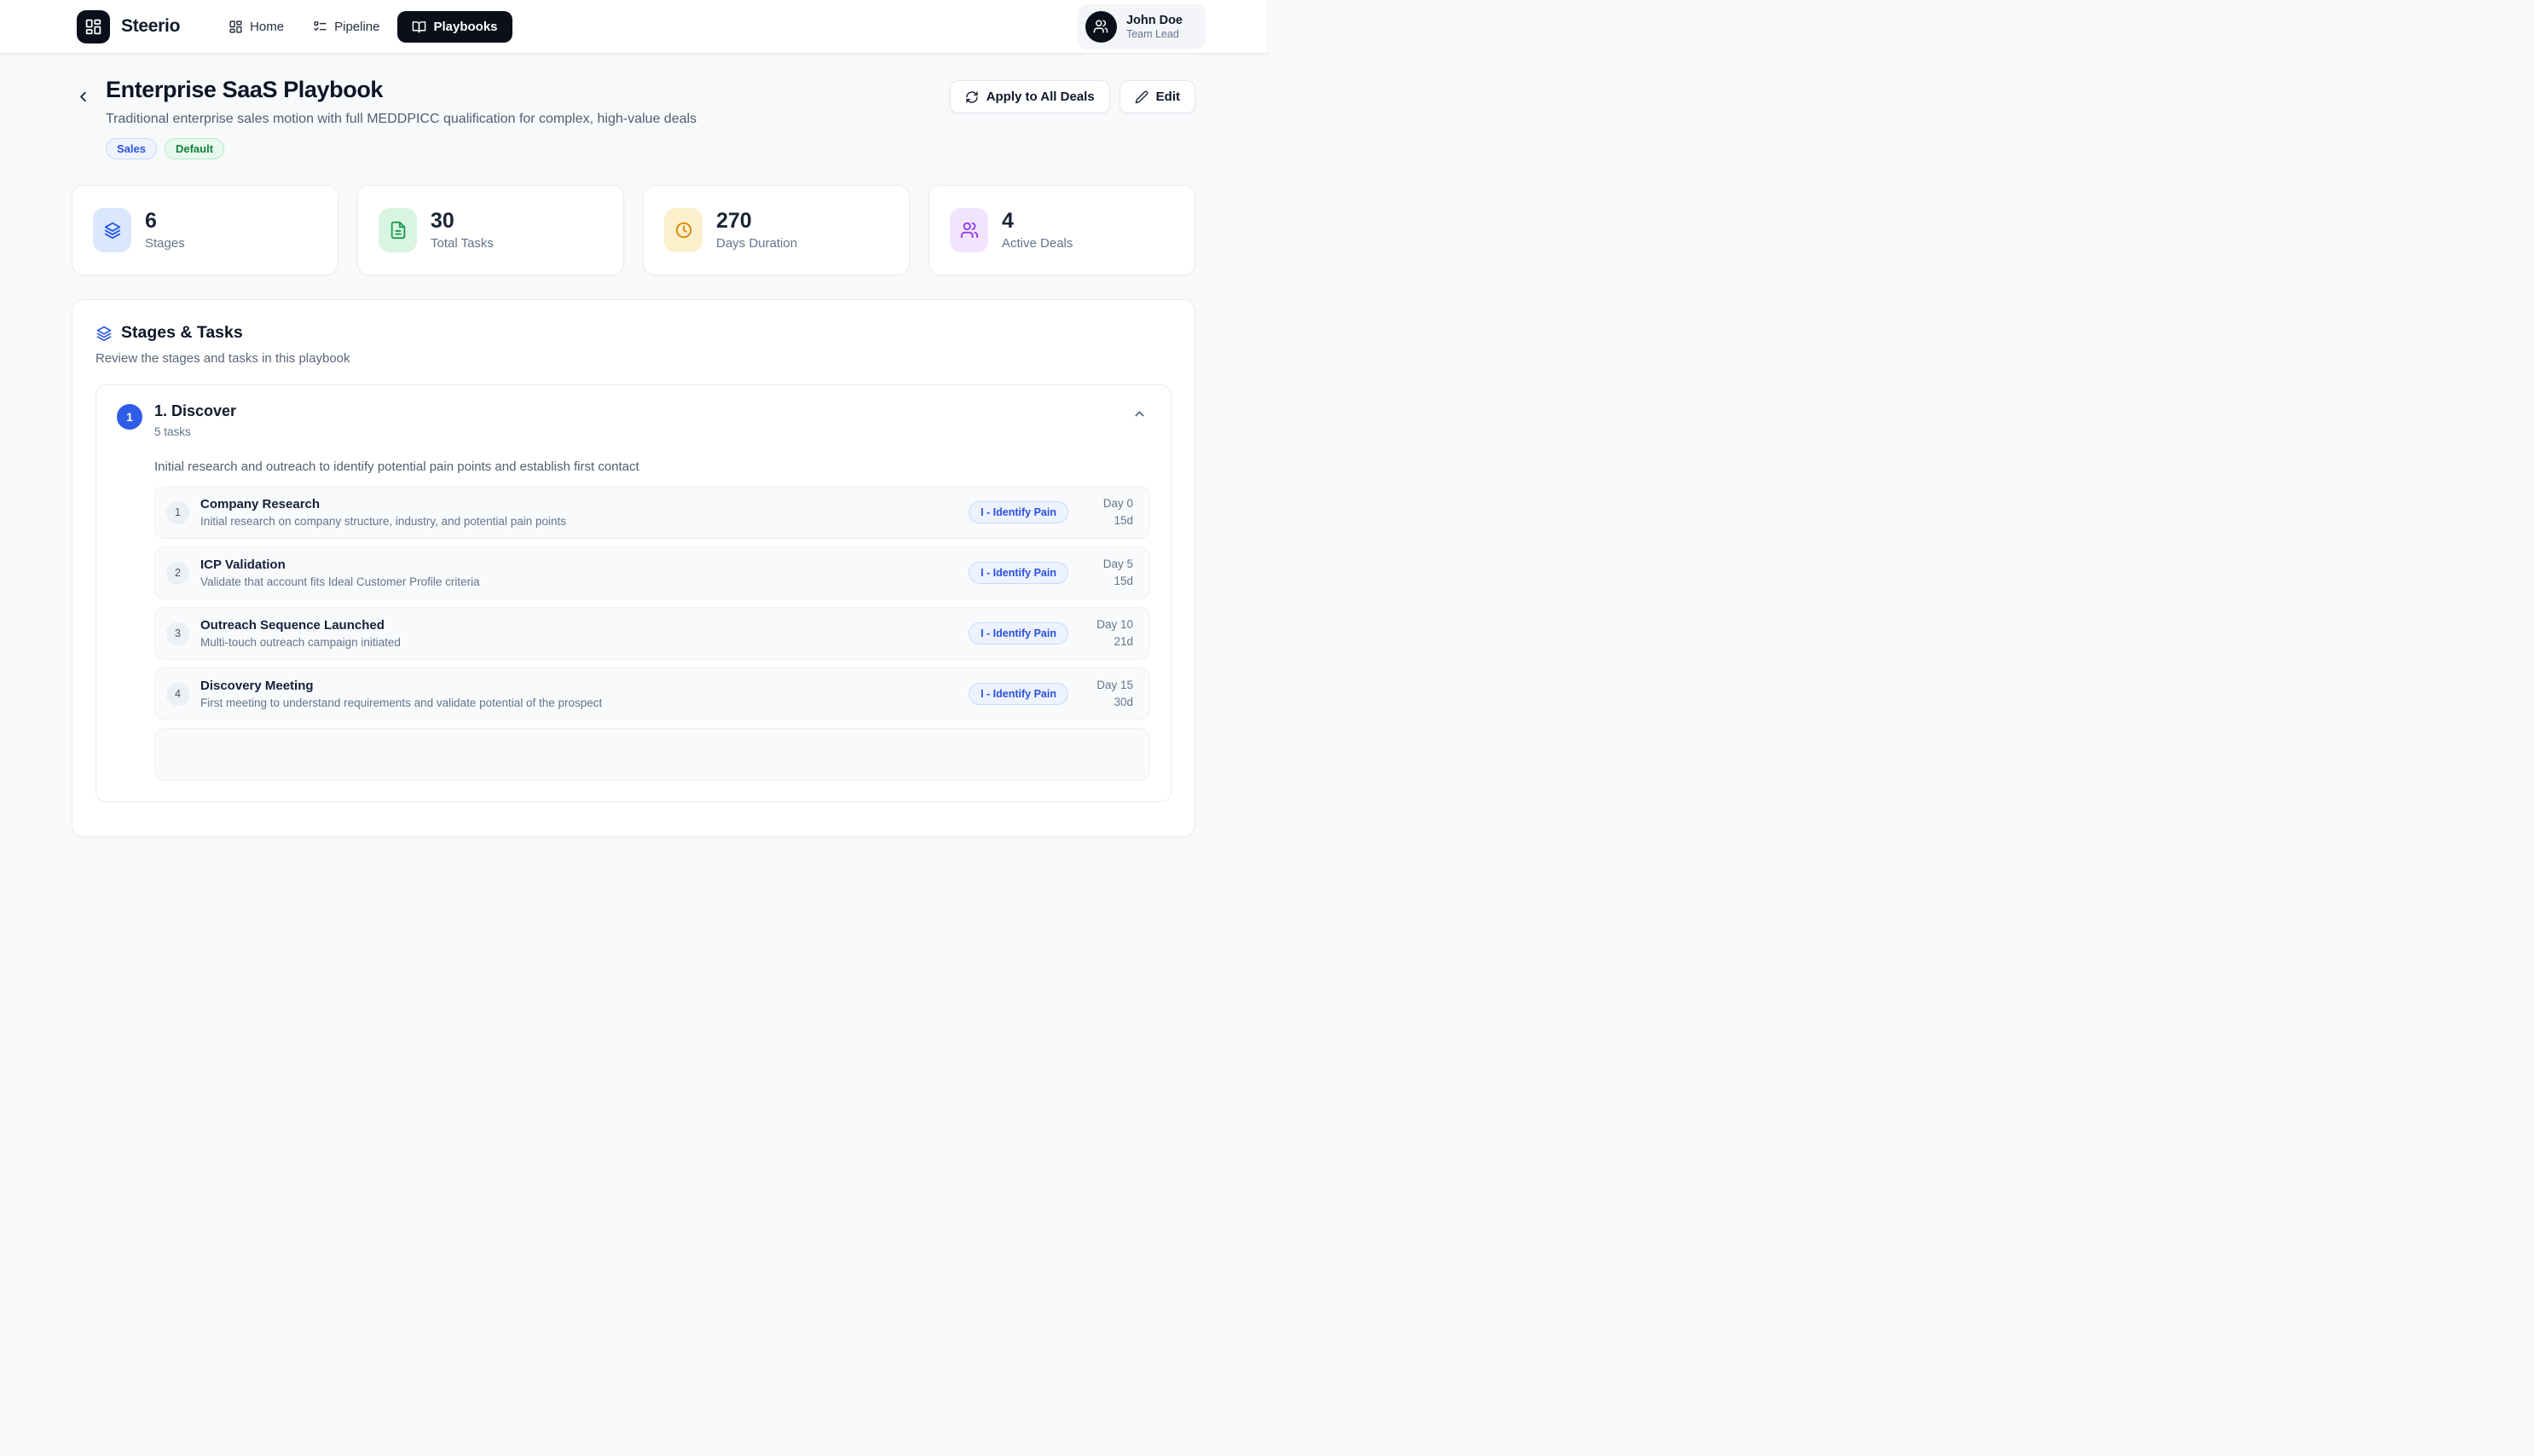 The image size is (2534, 1456). I want to click on brand-logo, so click(93, 26).